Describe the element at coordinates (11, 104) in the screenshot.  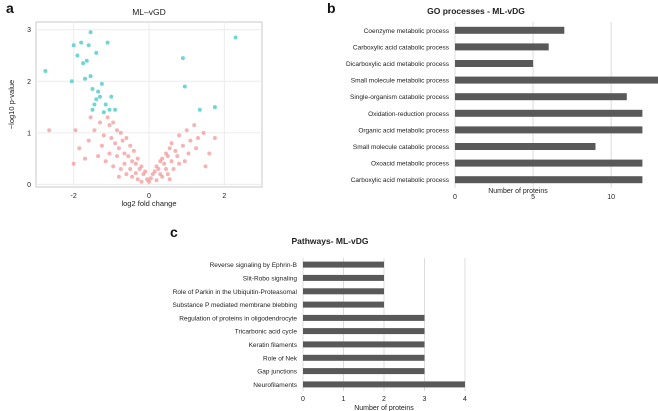
I see `scatter-y-axis-label: −log10 p-value` at that location.